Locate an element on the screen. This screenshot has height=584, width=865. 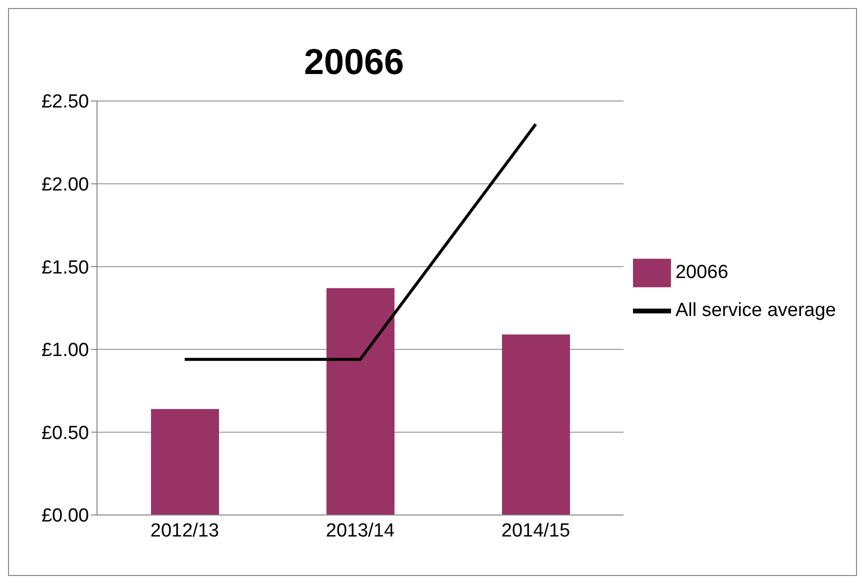
y-tick-label: £2.00 is located at coordinates (65, 185).